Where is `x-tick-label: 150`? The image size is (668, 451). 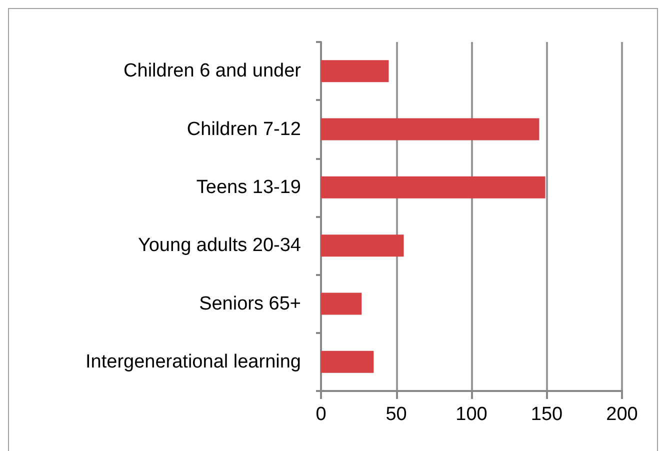
x-tick-label: 150 is located at coordinates (546, 414).